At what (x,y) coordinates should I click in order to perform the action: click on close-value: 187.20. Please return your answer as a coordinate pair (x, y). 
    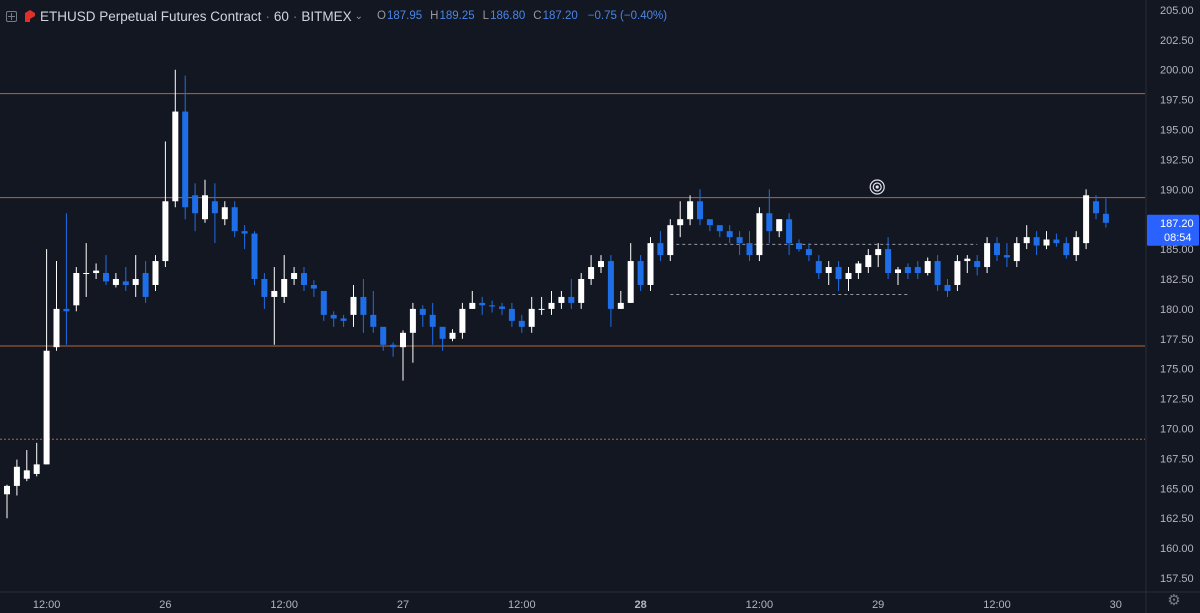
    Looking at the image, I should click on (560, 16).